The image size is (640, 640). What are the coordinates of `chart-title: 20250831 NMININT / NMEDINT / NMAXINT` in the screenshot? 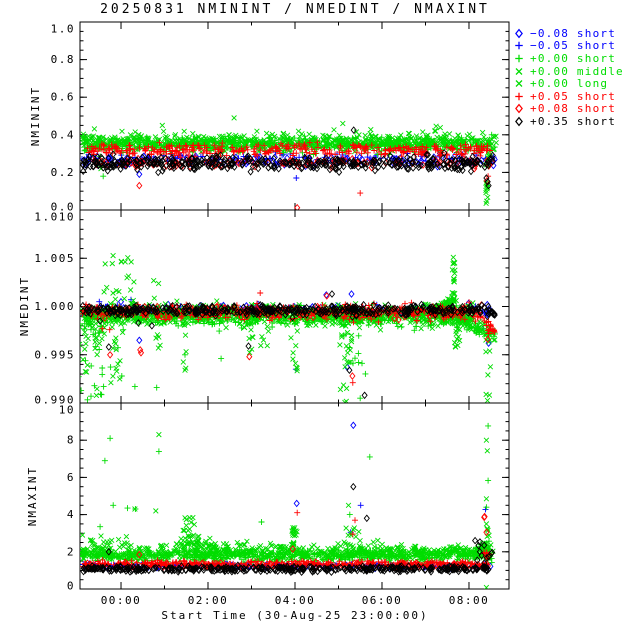 It's located at (295, 9).